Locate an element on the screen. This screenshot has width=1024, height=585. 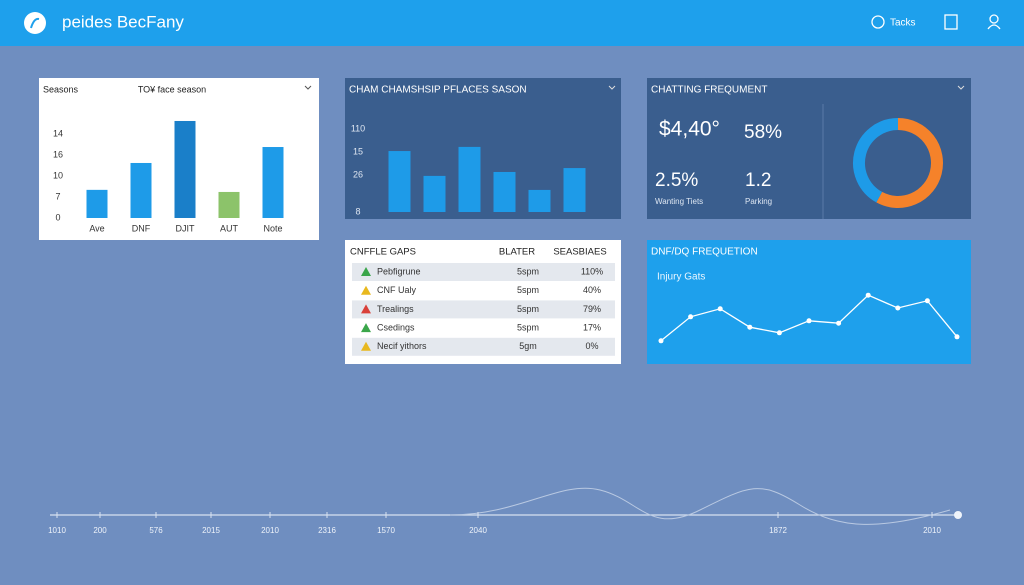
column-header: BLATER is located at coordinates (517, 252).